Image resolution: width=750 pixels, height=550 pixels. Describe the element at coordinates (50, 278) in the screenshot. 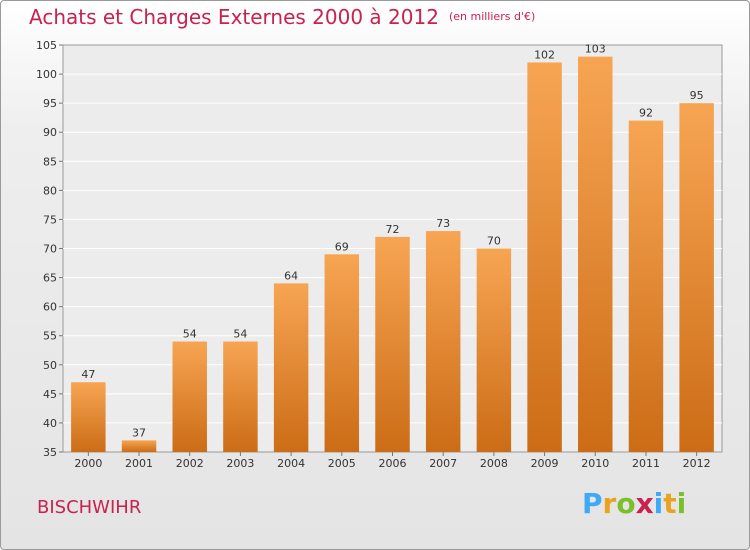

I see `y-tick-label: 65` at that location.